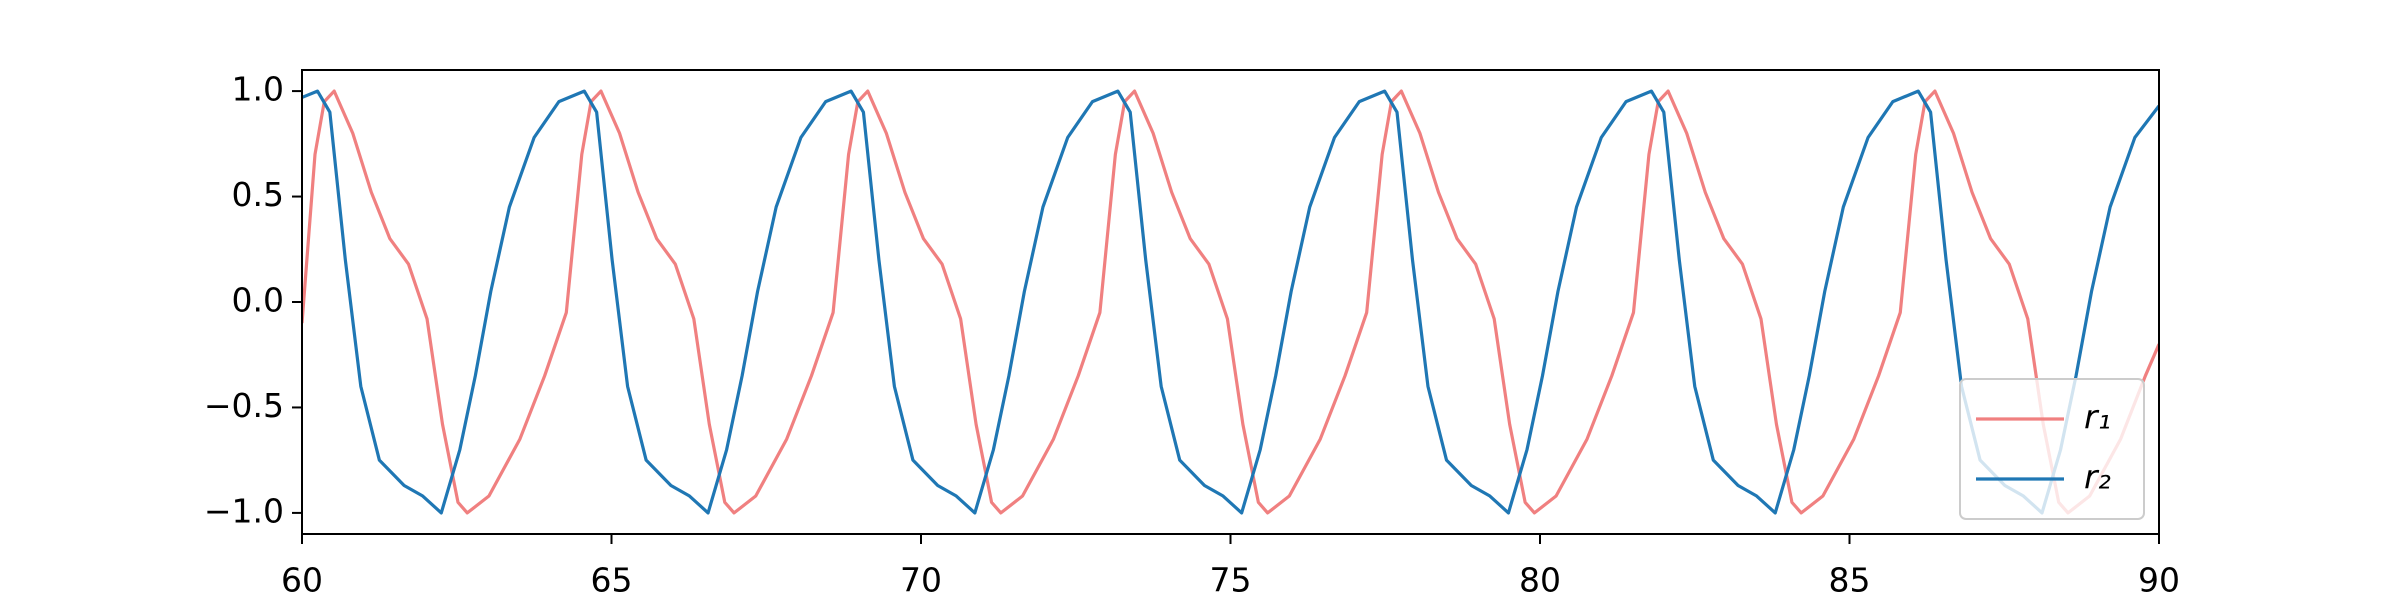  I want to click on x-tick-label: 80, so click(1540, 580).